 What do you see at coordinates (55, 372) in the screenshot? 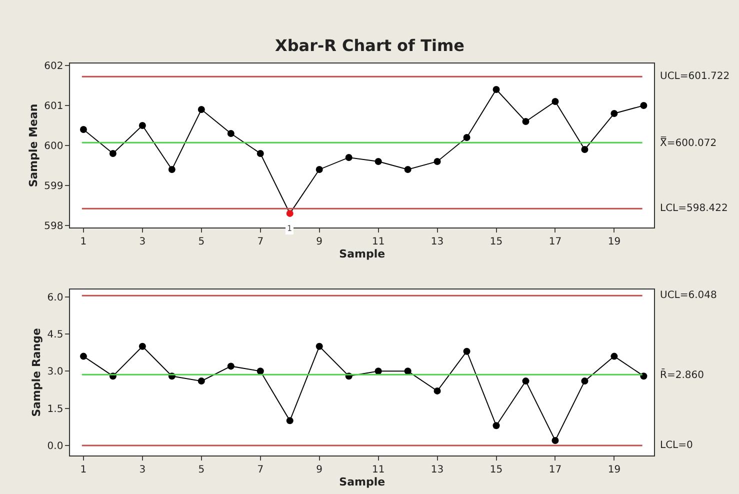
I see `y-tick-label: 3.0` at bounding box center [55, 372].